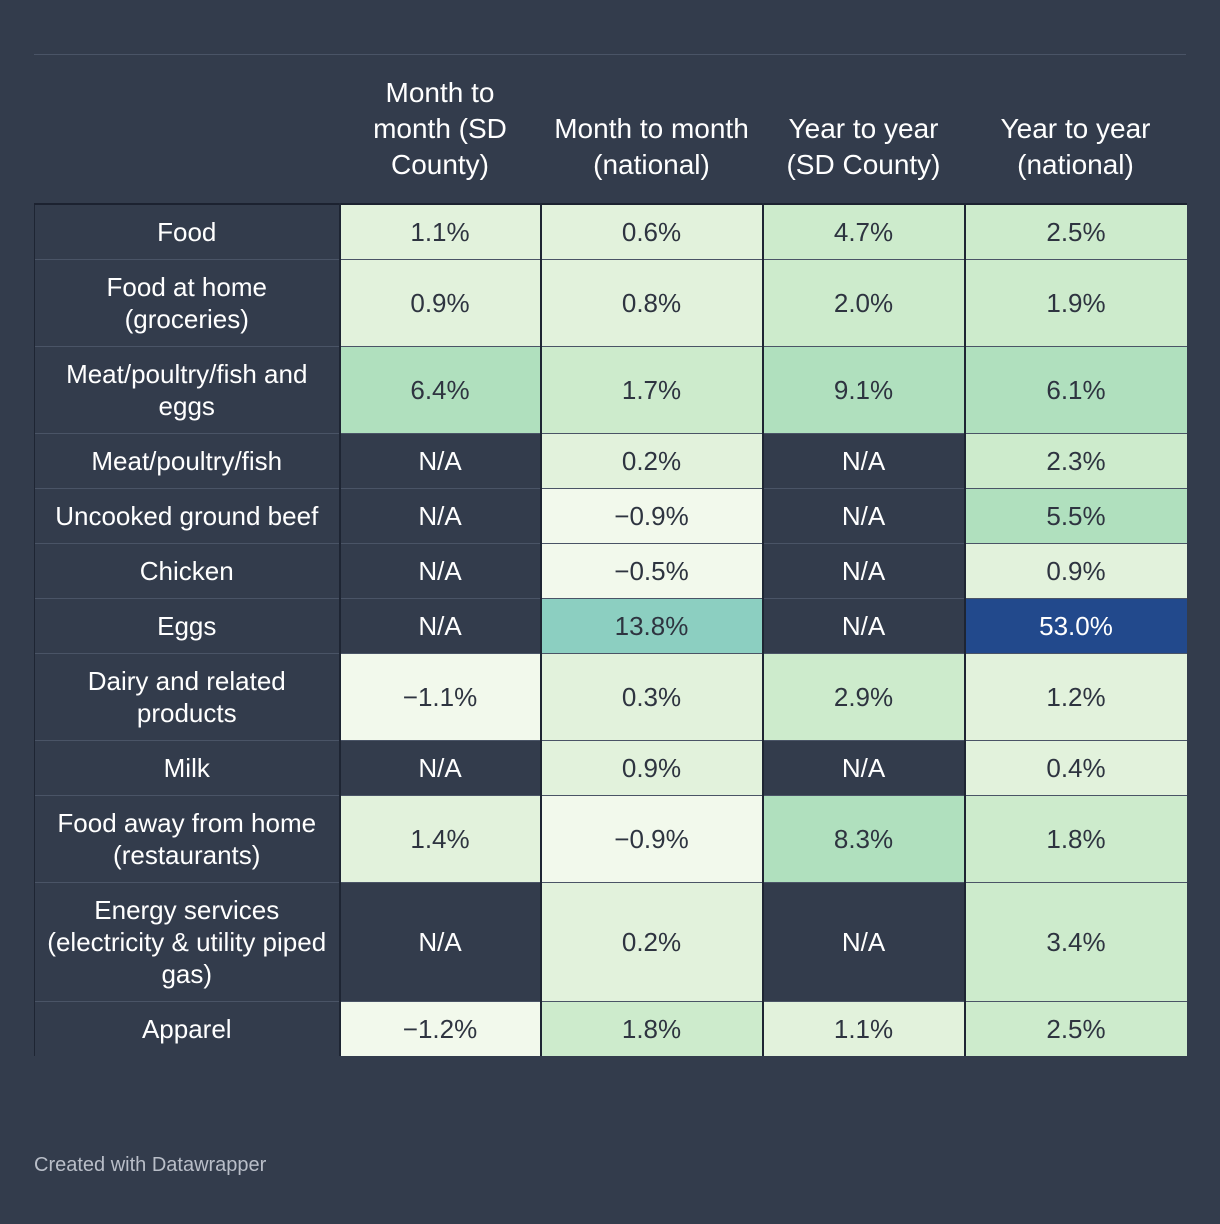 This screenshot has height=1224, width=1220. I want to click on column-header, so click(187, 139).